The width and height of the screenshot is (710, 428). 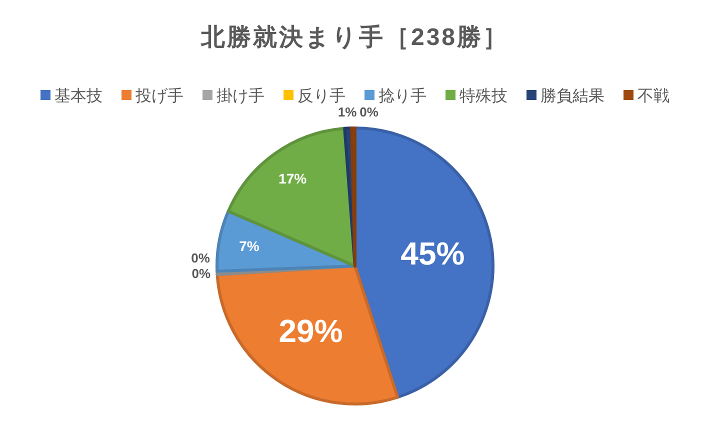 What do you see at coordinates (322, 96) in the screenshot?
I see `legend-label: 反り手` at bounding box center [322, 96].